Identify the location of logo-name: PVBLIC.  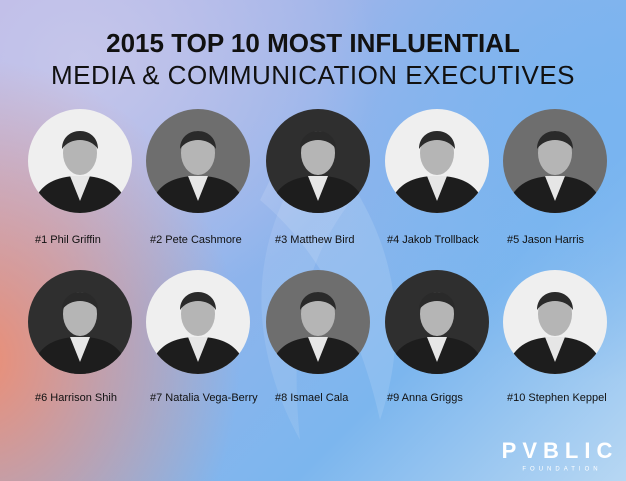
(560, 450).